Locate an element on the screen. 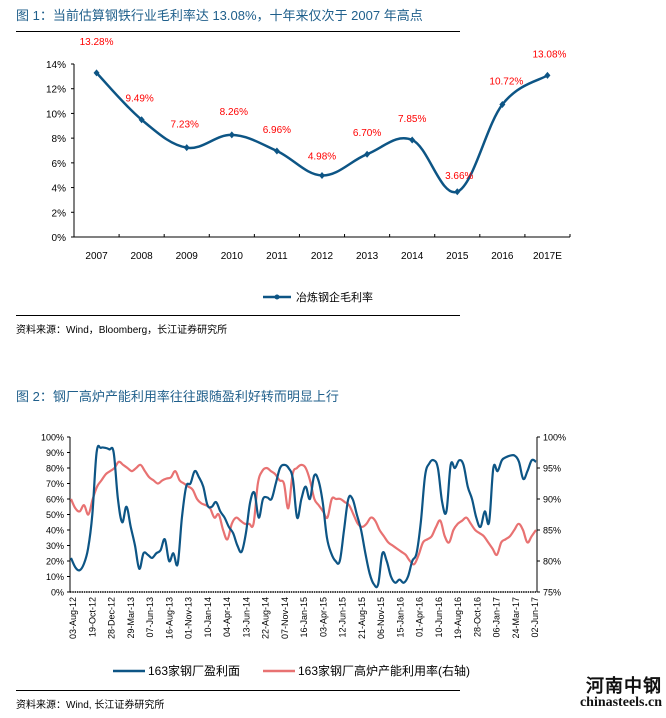 The height and width of the screenshot is (718, 666). figure2-source-rule is located at coordinates (238, 690).